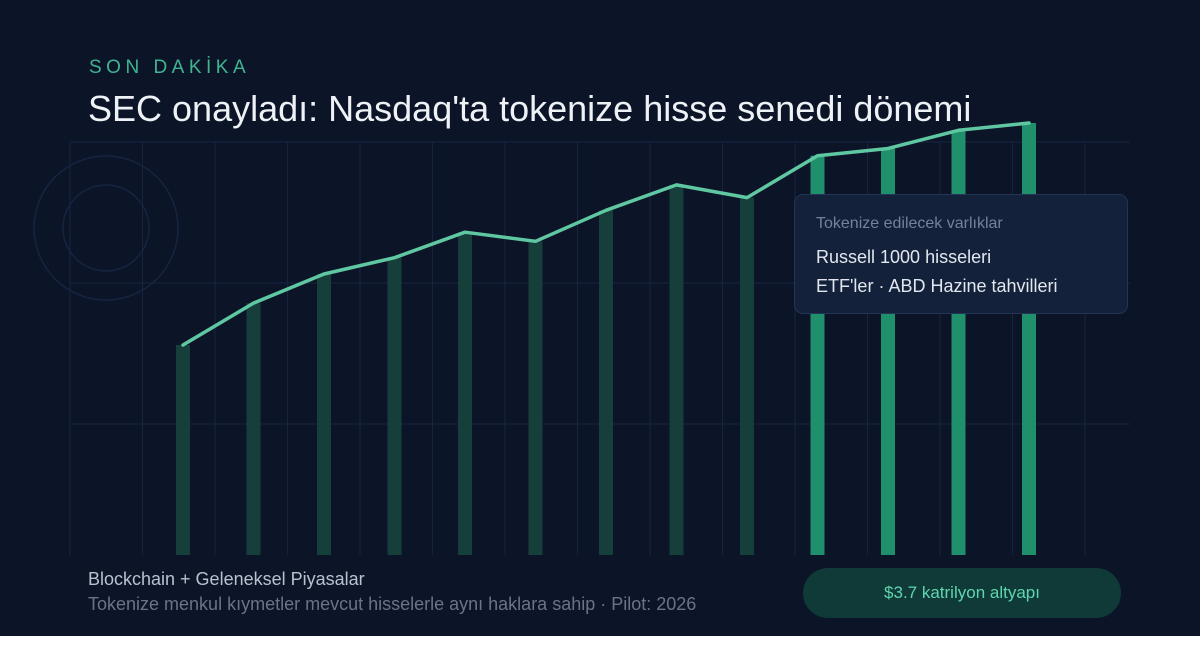 This screenshot has width=1200, height=654. I want to click on badge-label: $3.7 katrilyon altyapı, so click(962, 592).